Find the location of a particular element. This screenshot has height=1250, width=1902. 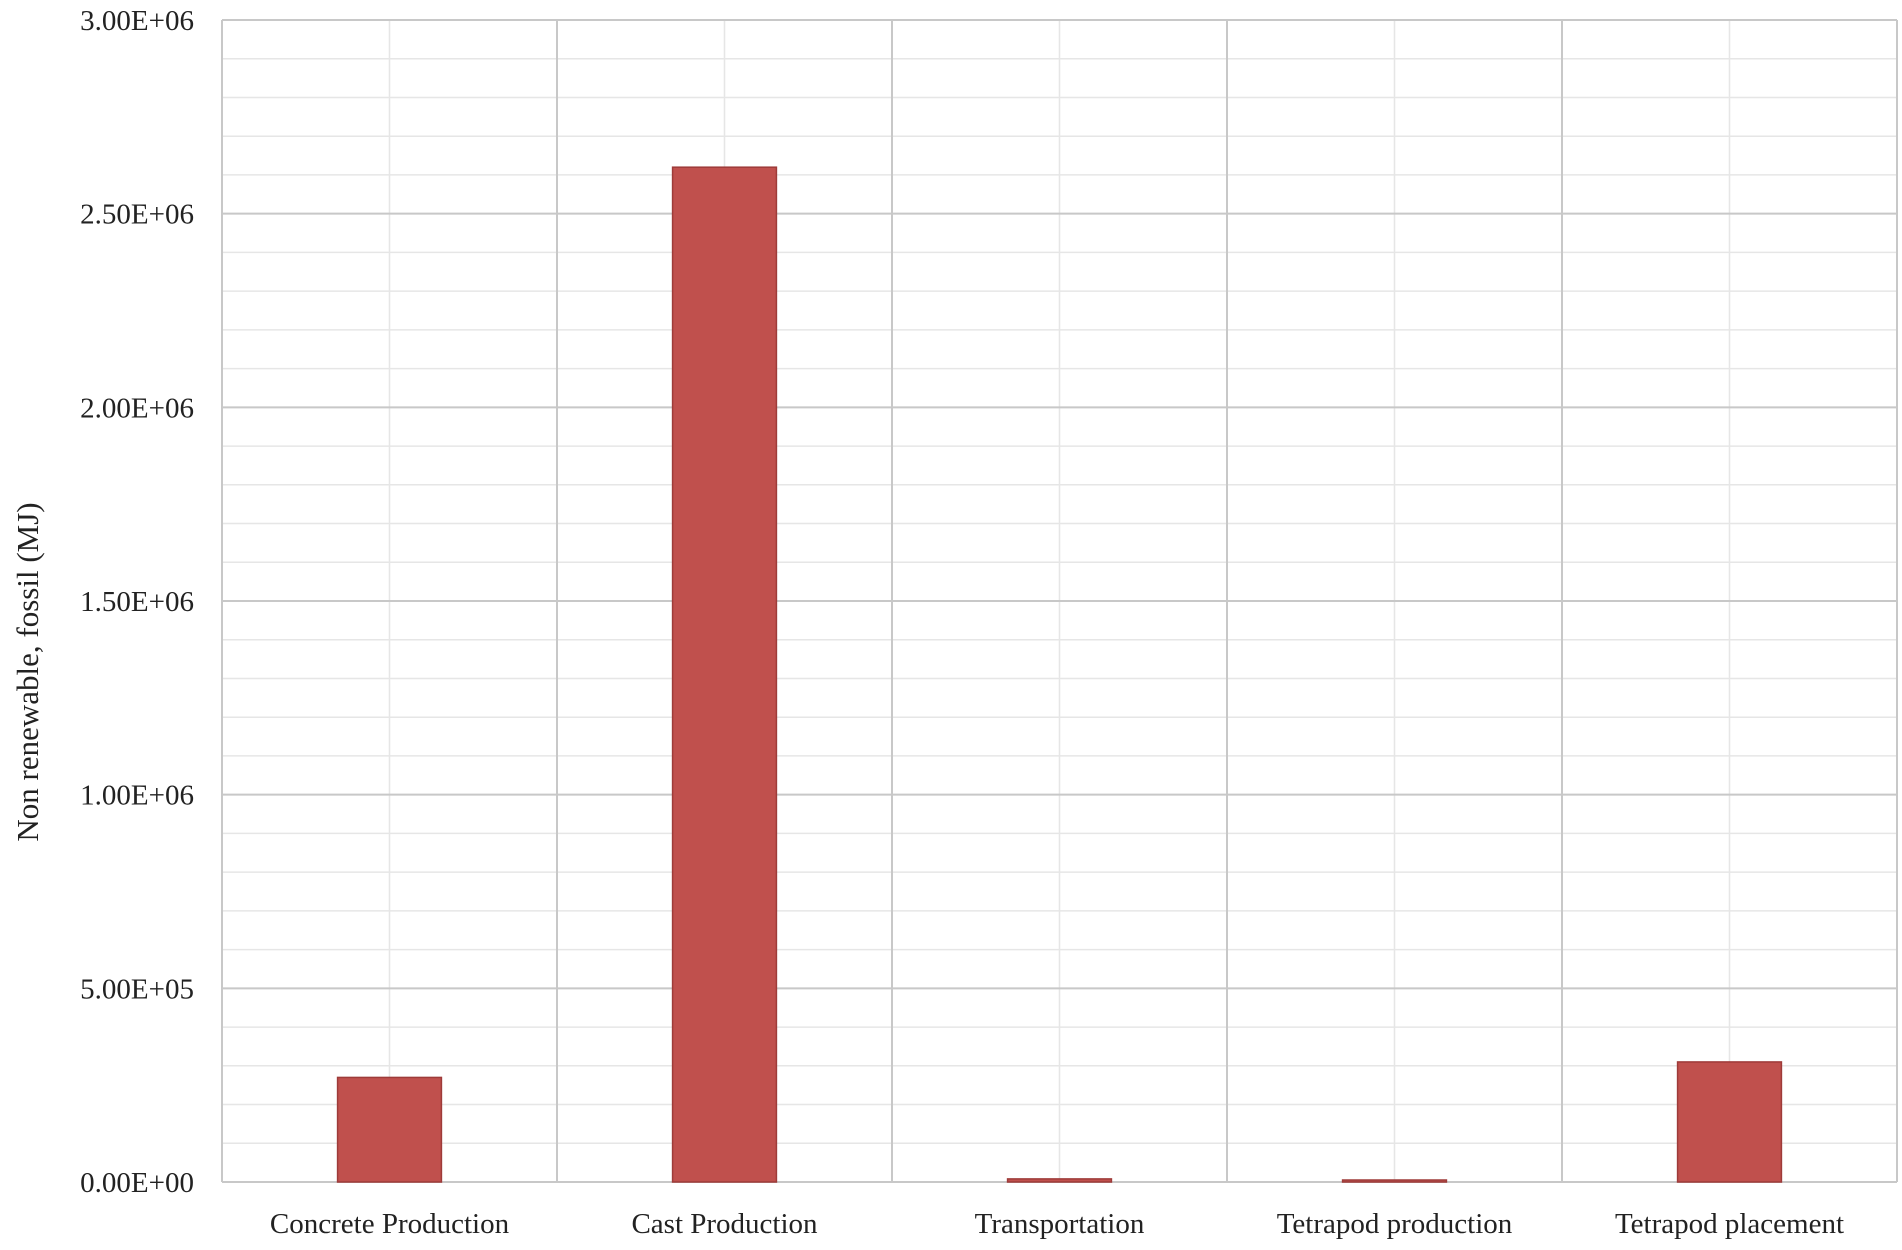

x-tick-label: Transportation is located at coordinates (1060, 1224).